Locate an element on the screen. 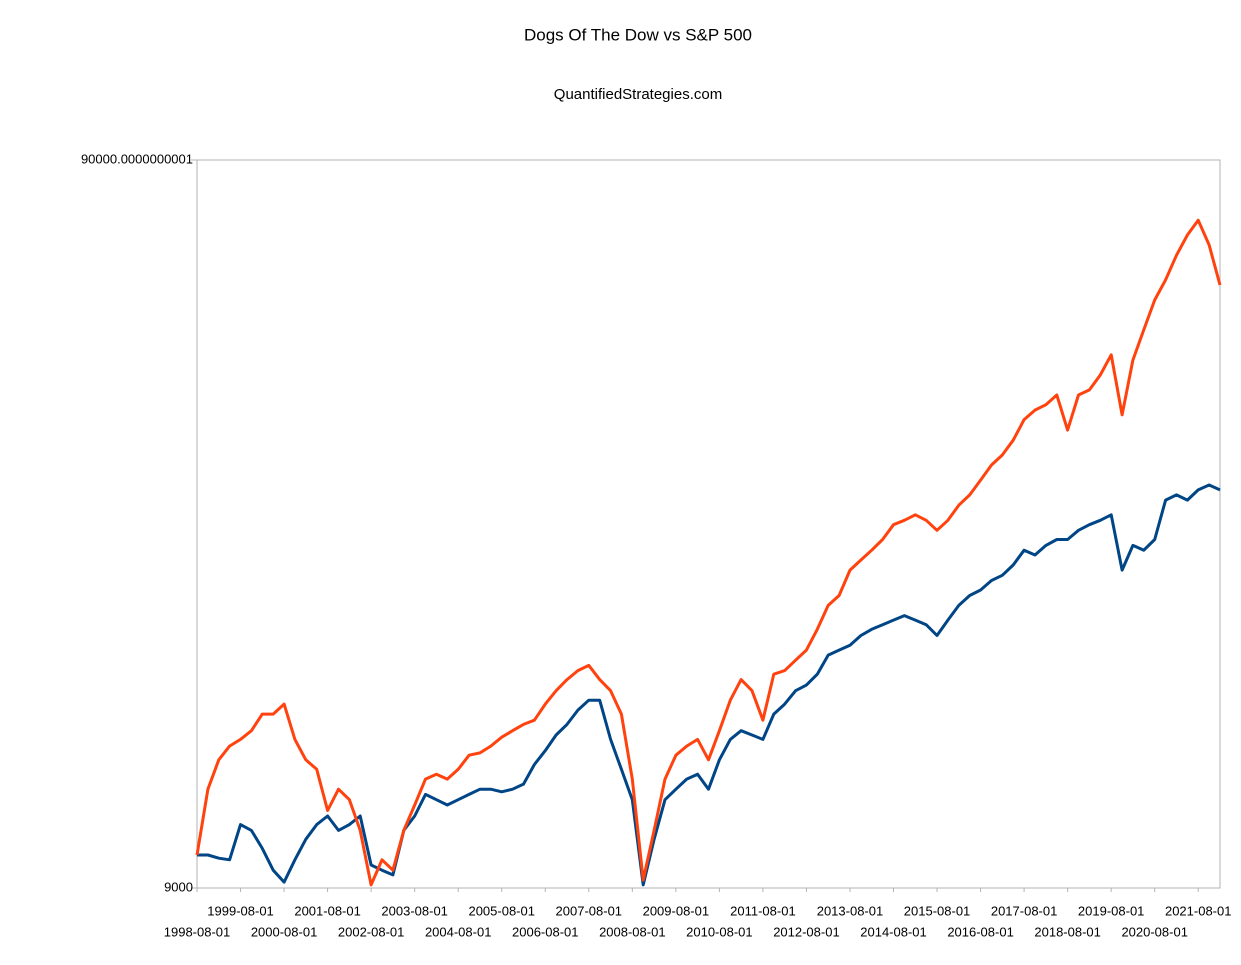 The width and height of the screenshot is (1241, 965). chart-title: Dogs Of The Dow vs S&P 500 is located at coordinates (638, 34).